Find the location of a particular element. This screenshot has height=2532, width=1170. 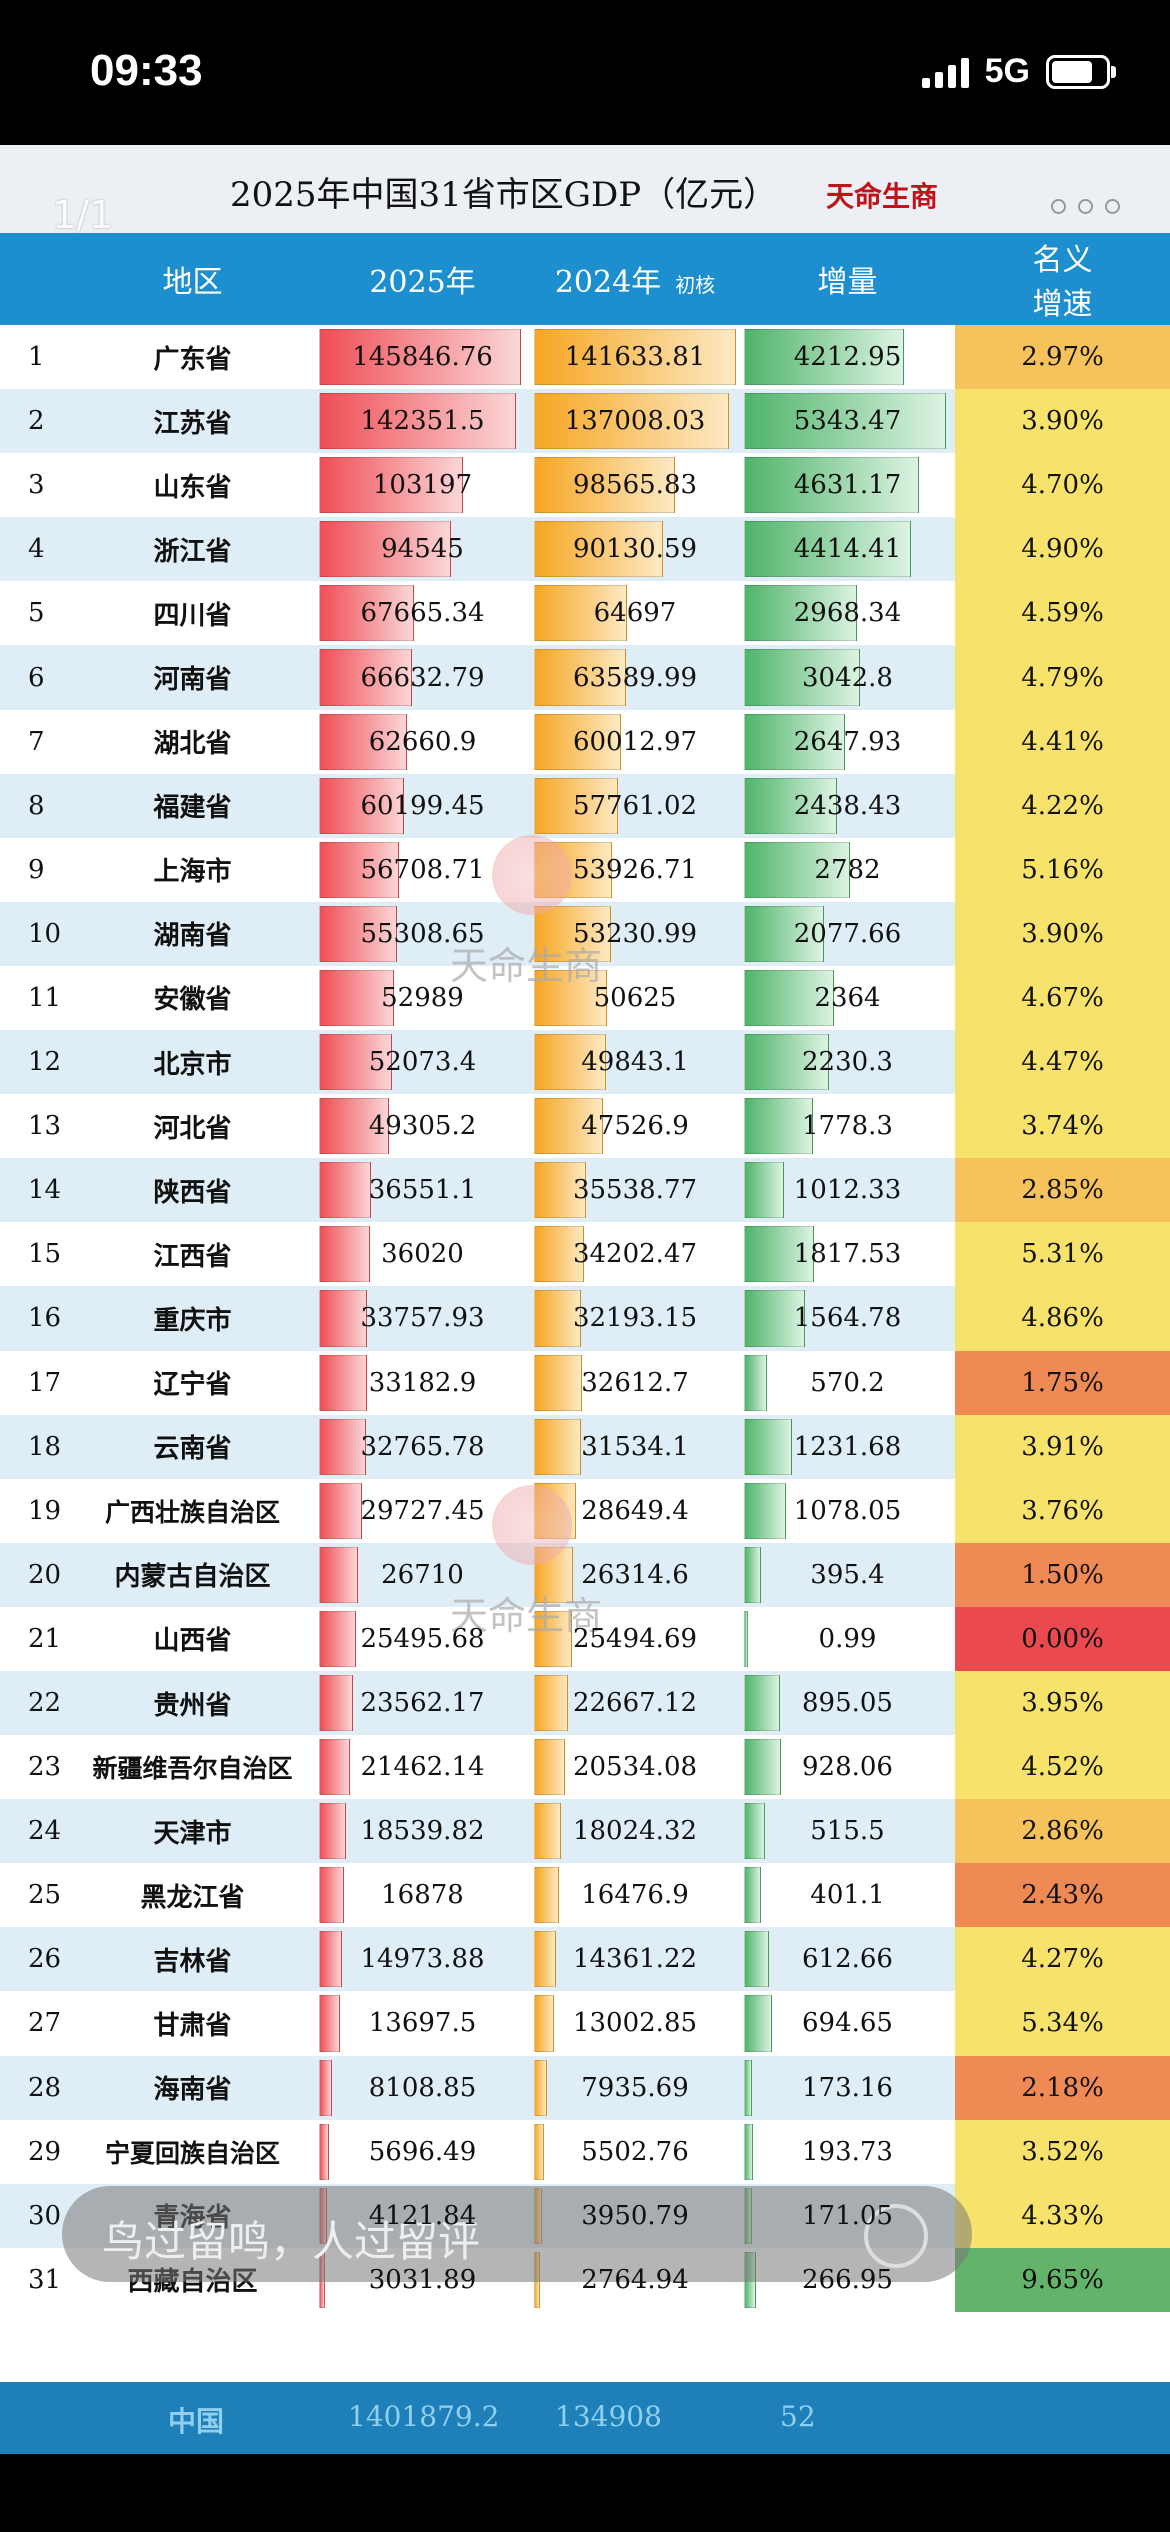

increase-value: 2230.3 is located at coordinates (847, 1062).